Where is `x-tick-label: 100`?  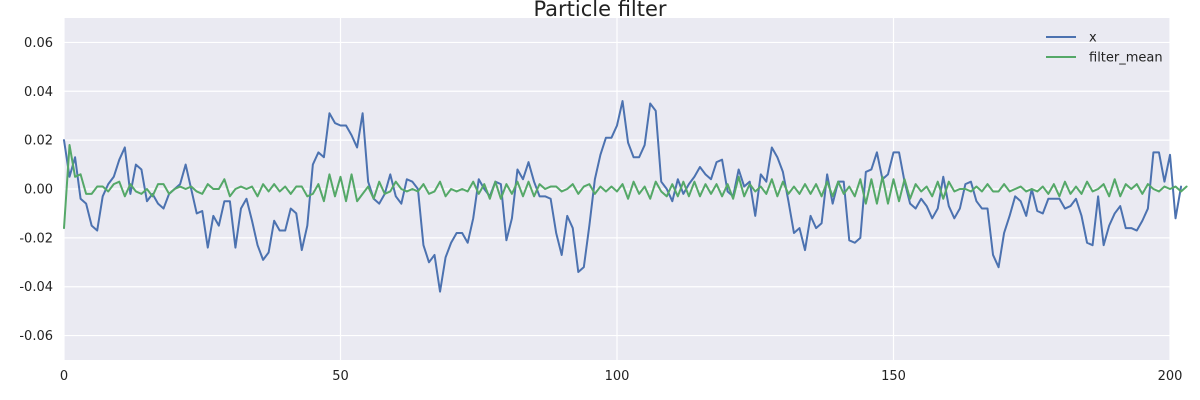 x-tick-label: 100 is located at coordinates (617, 376).